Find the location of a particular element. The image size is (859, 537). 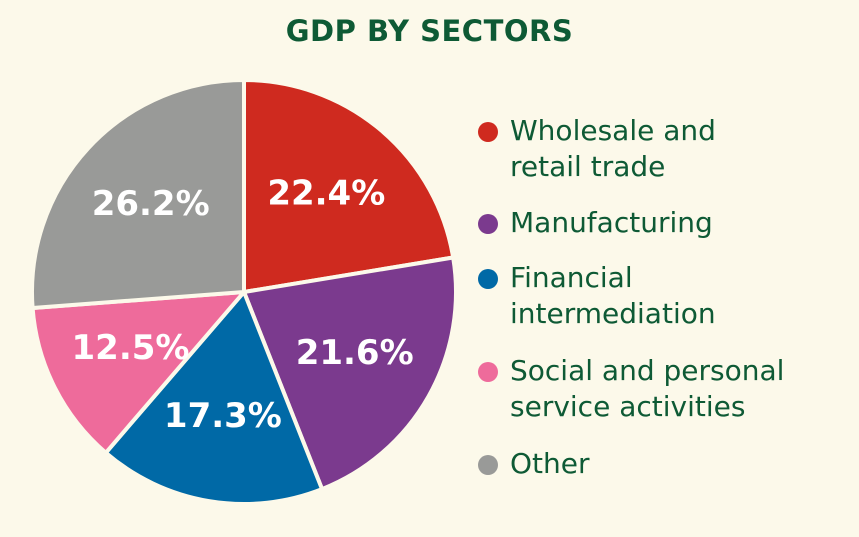

legend-label-line: retail trade is located at coordinates (588, 166).